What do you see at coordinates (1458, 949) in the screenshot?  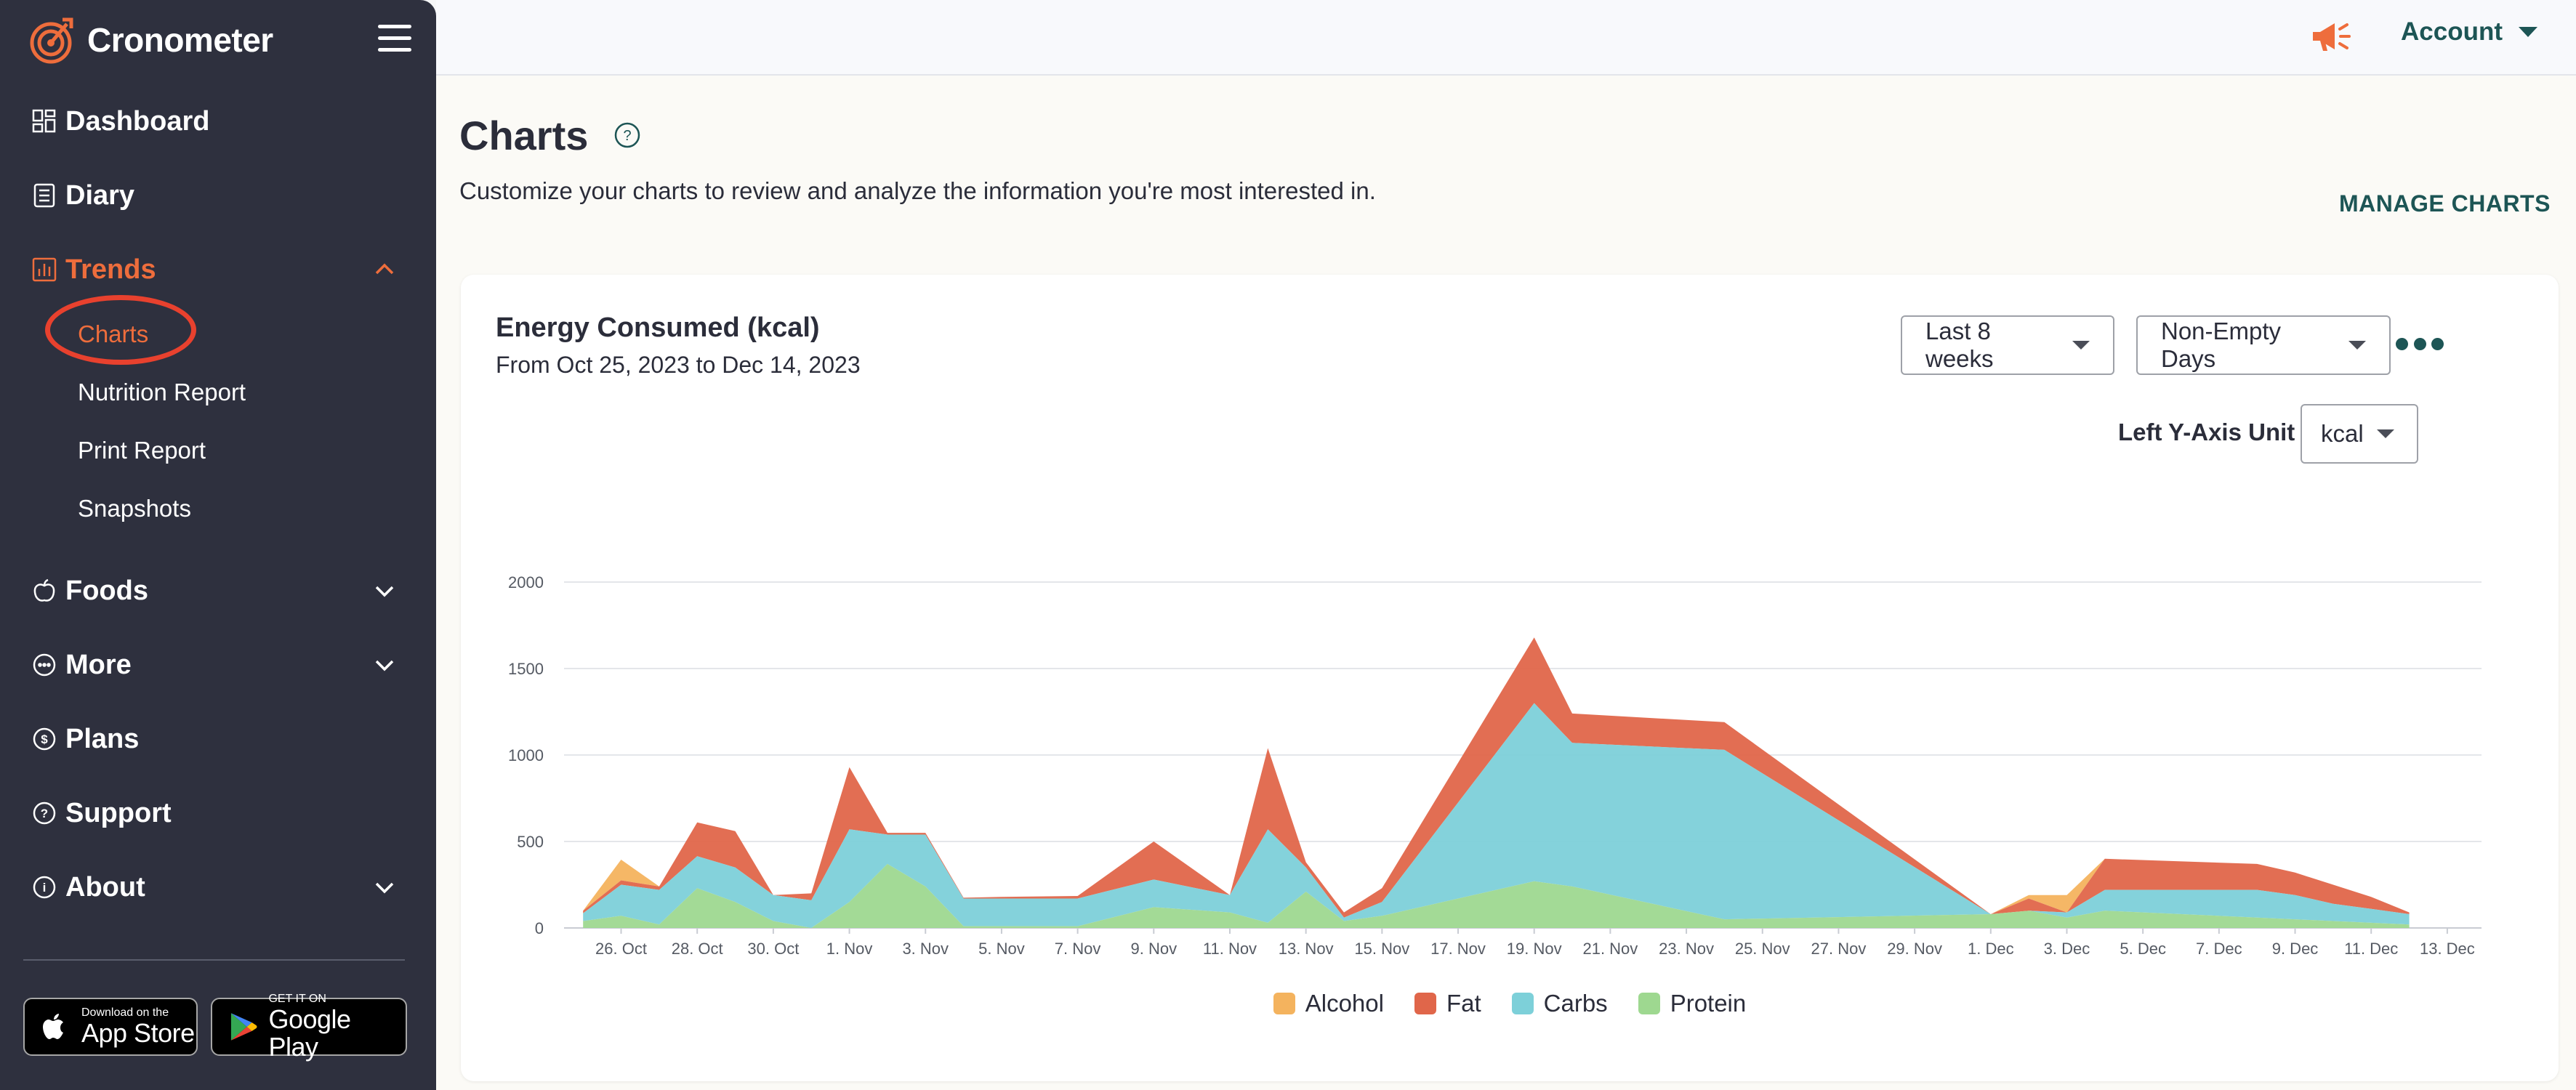 I see `x-tick-label: 17. Nov` at bounding box center [1458, 949].